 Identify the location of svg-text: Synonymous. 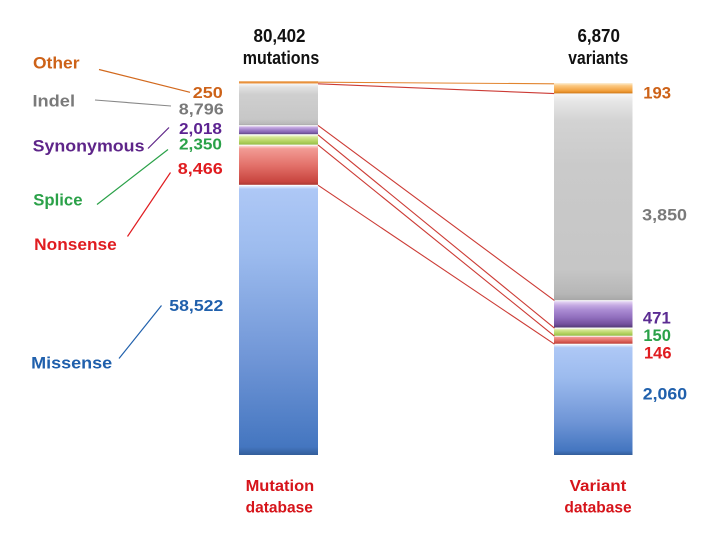
(89, 146).